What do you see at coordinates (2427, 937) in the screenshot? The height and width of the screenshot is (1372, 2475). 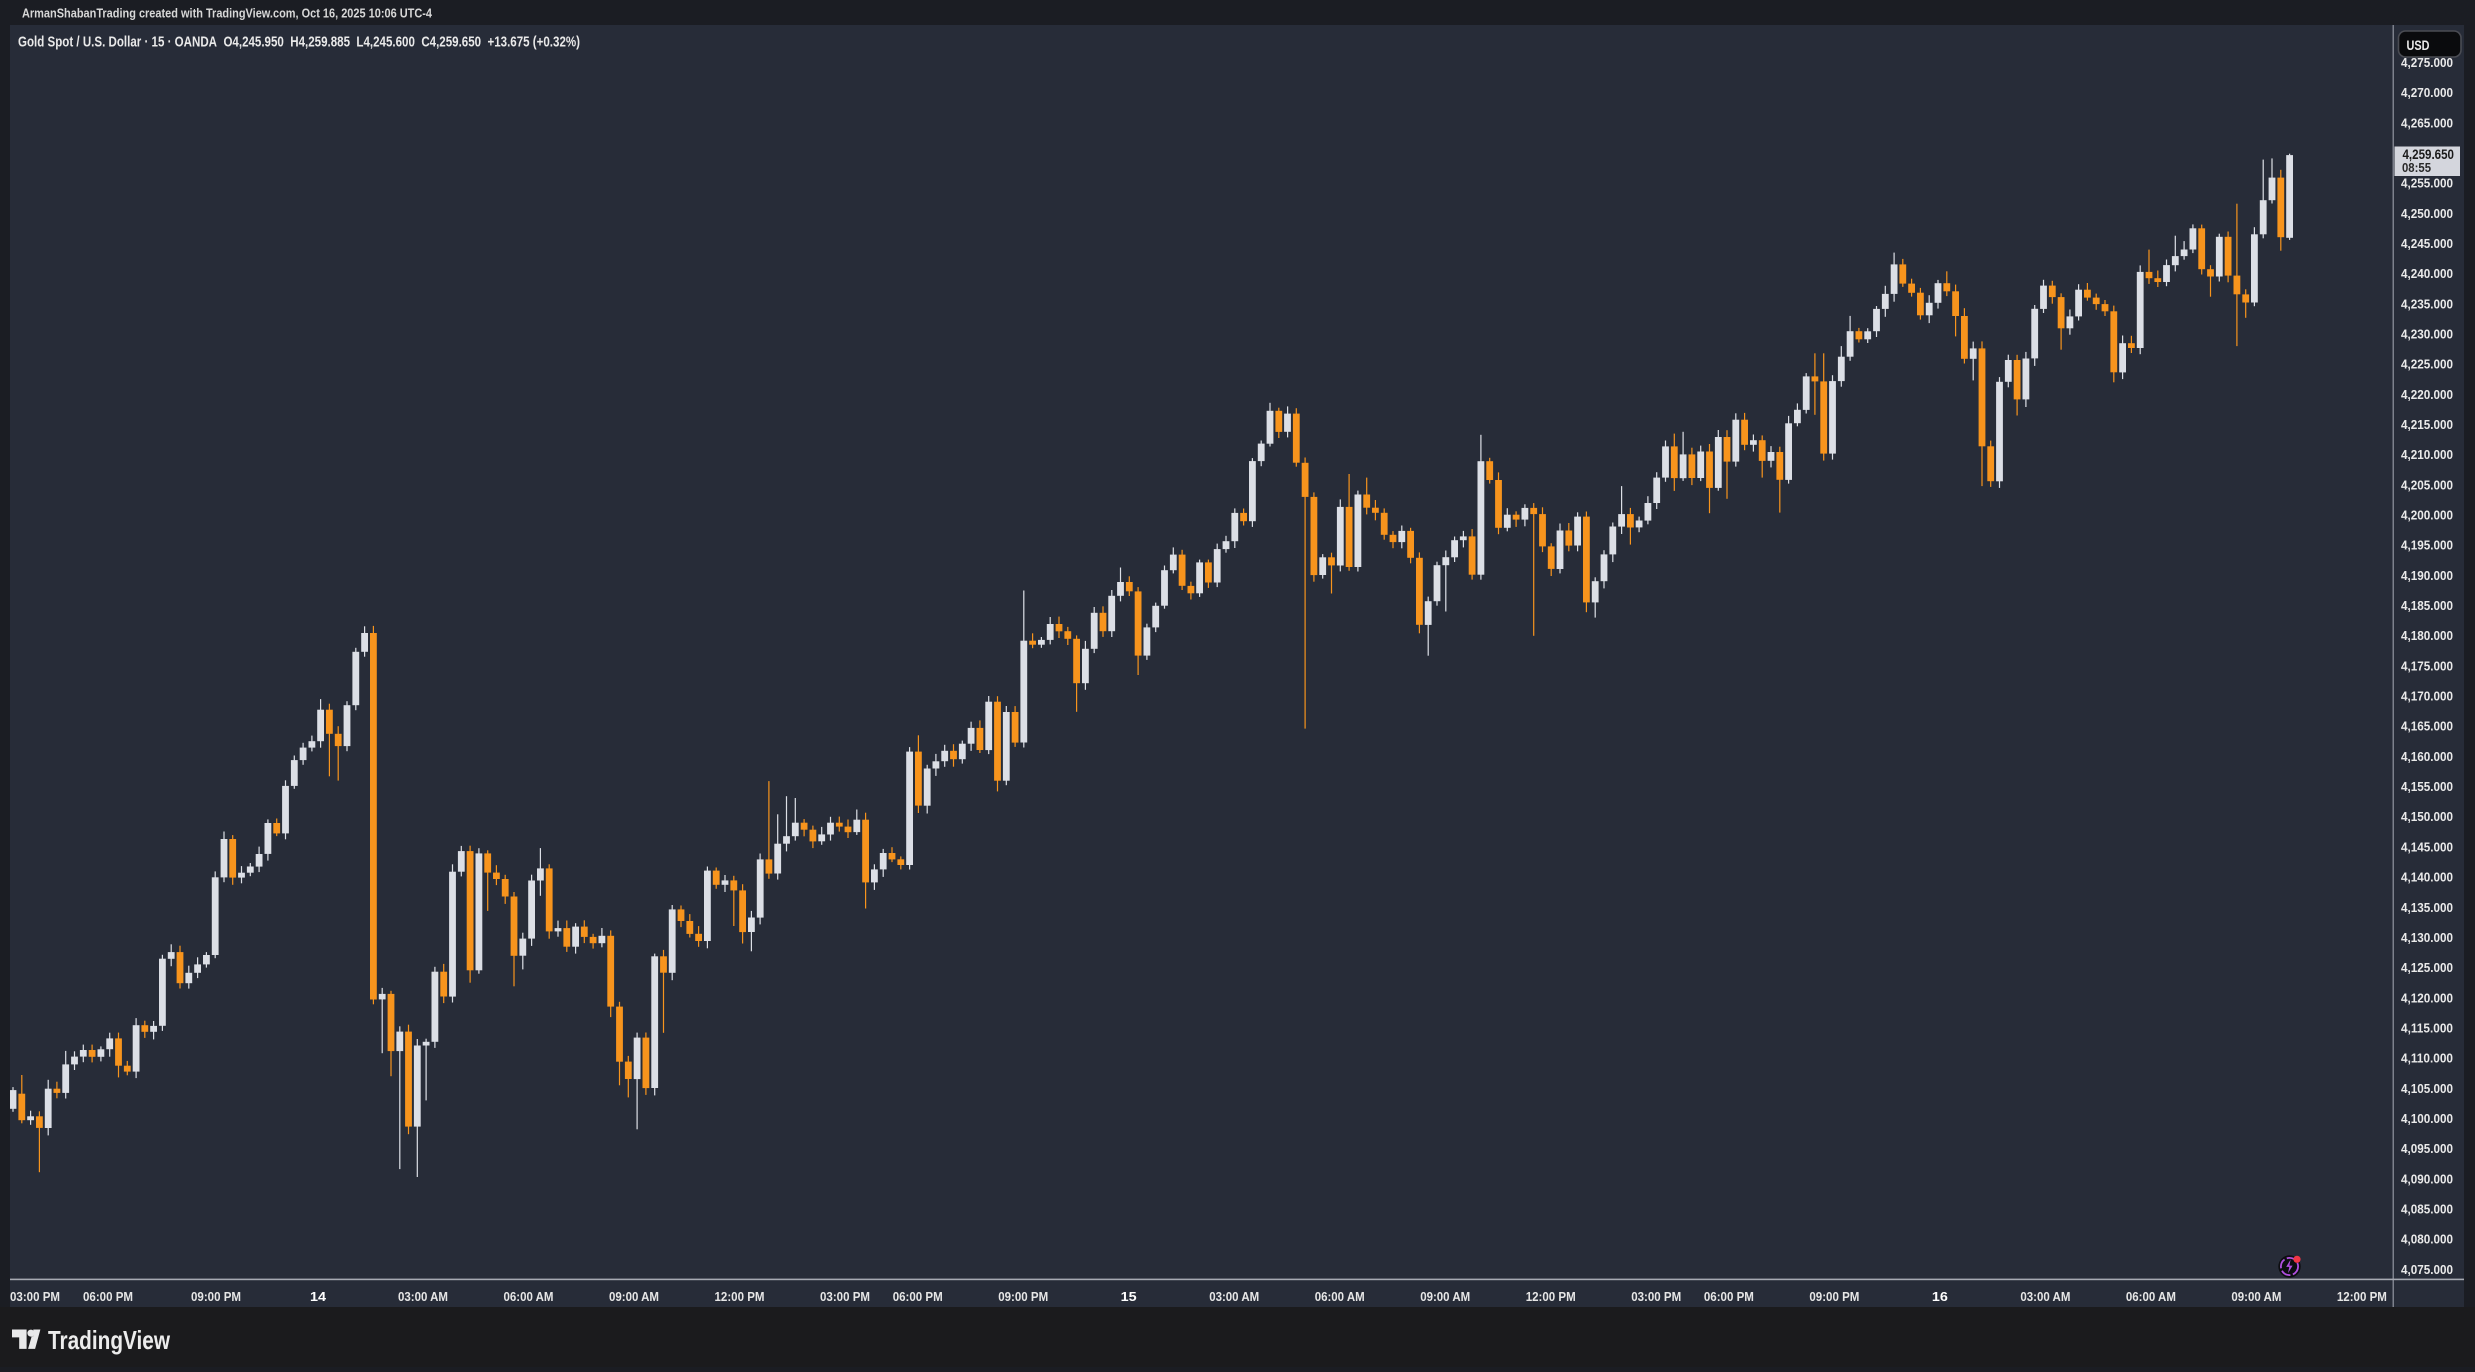 I see `svg-text: 4,130.000` at bounding box center [2427, 937].